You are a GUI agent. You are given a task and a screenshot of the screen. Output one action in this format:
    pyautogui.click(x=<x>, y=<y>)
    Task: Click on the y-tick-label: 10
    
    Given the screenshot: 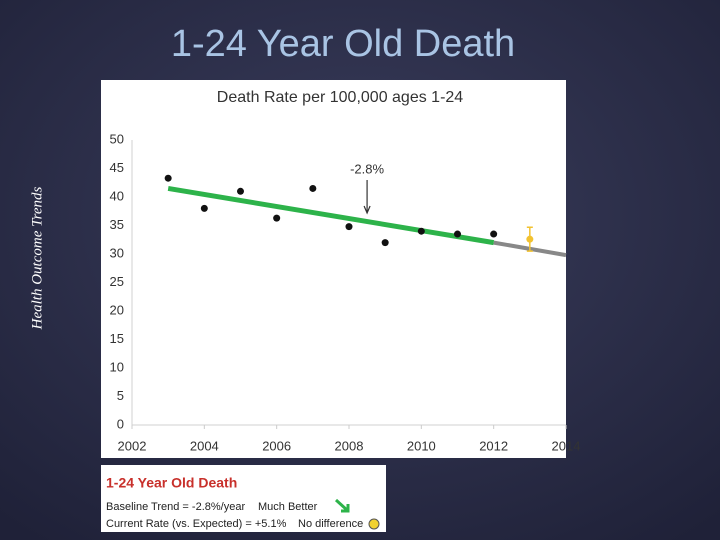 What is the action you would take?
    pyautogui.click(x=117, y=366)
    